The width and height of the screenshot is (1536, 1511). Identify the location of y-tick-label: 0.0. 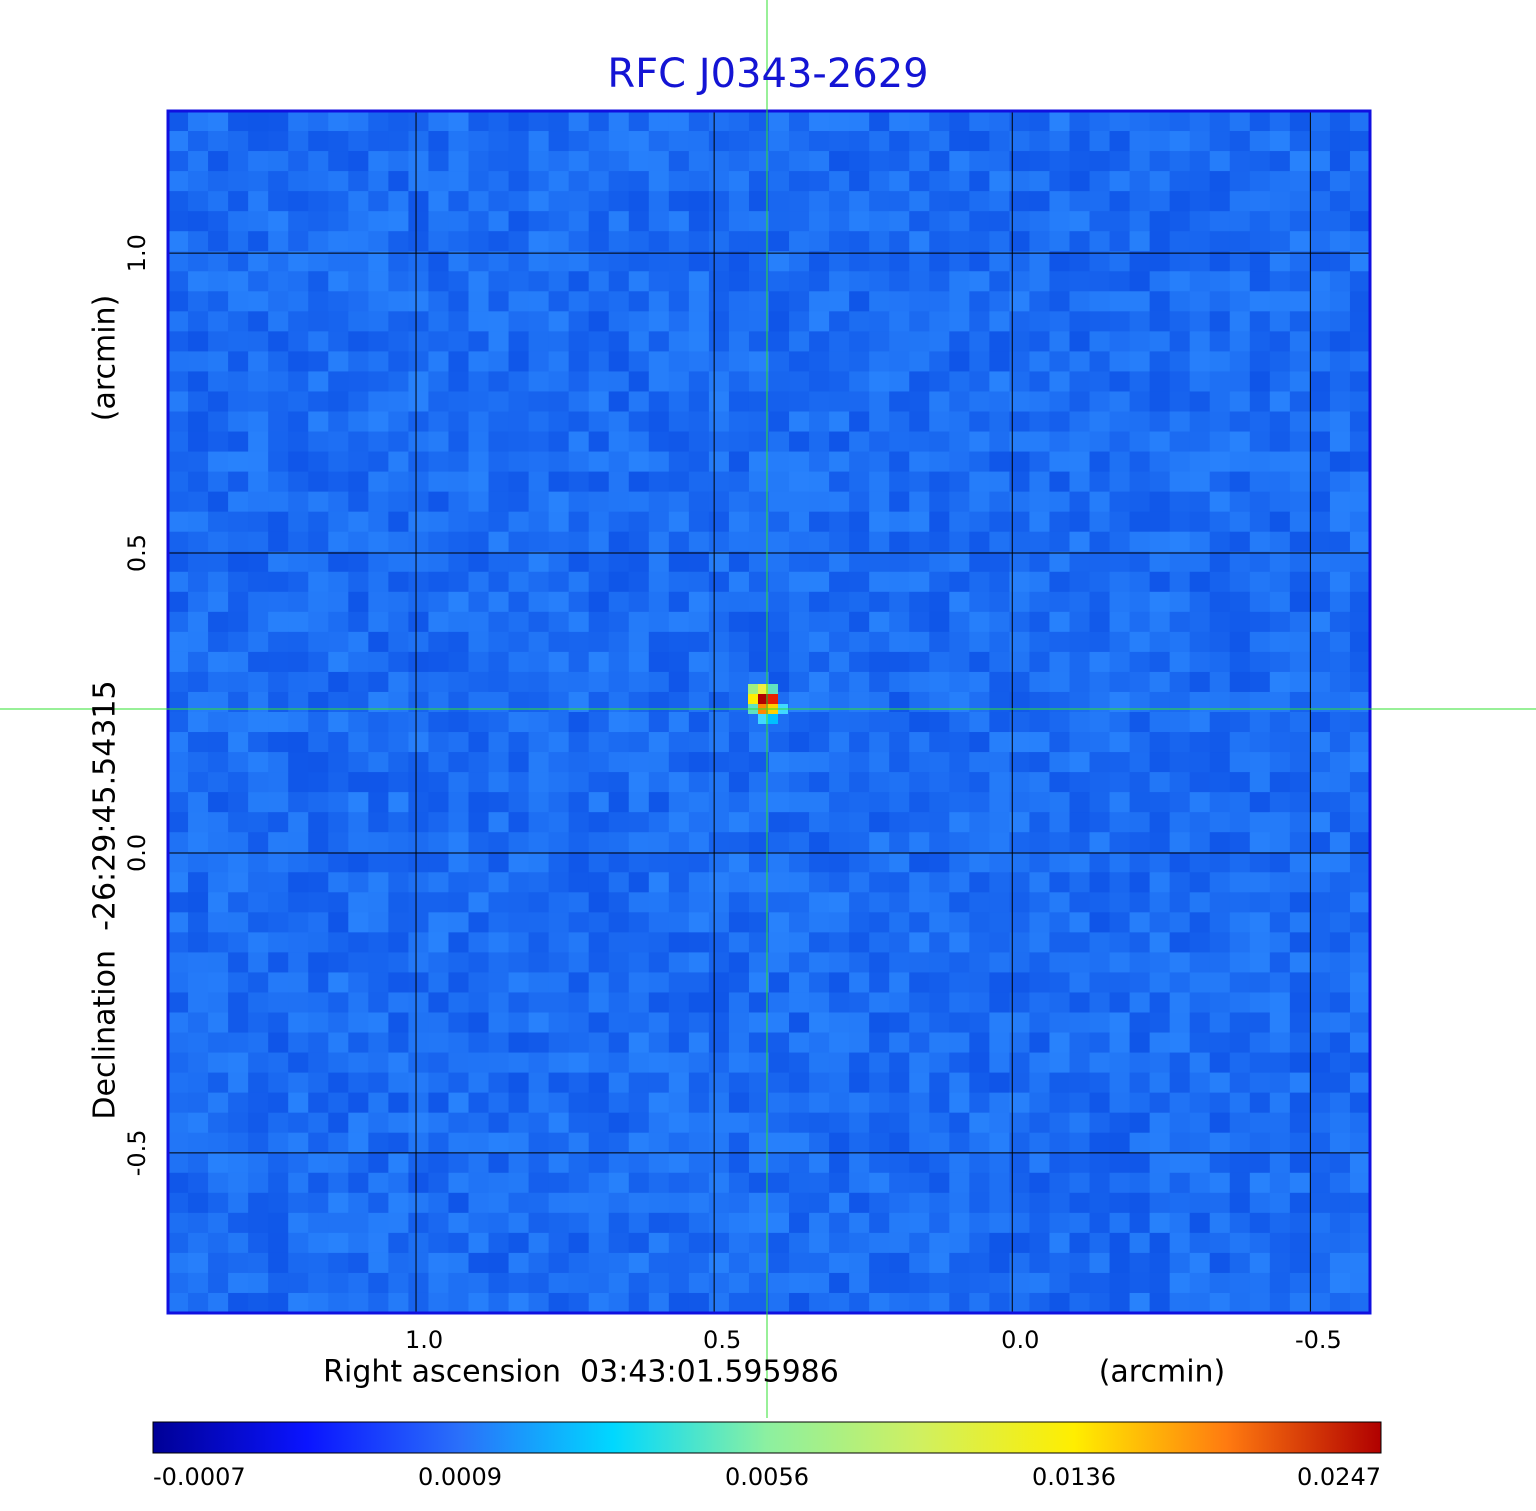
(137, 853).